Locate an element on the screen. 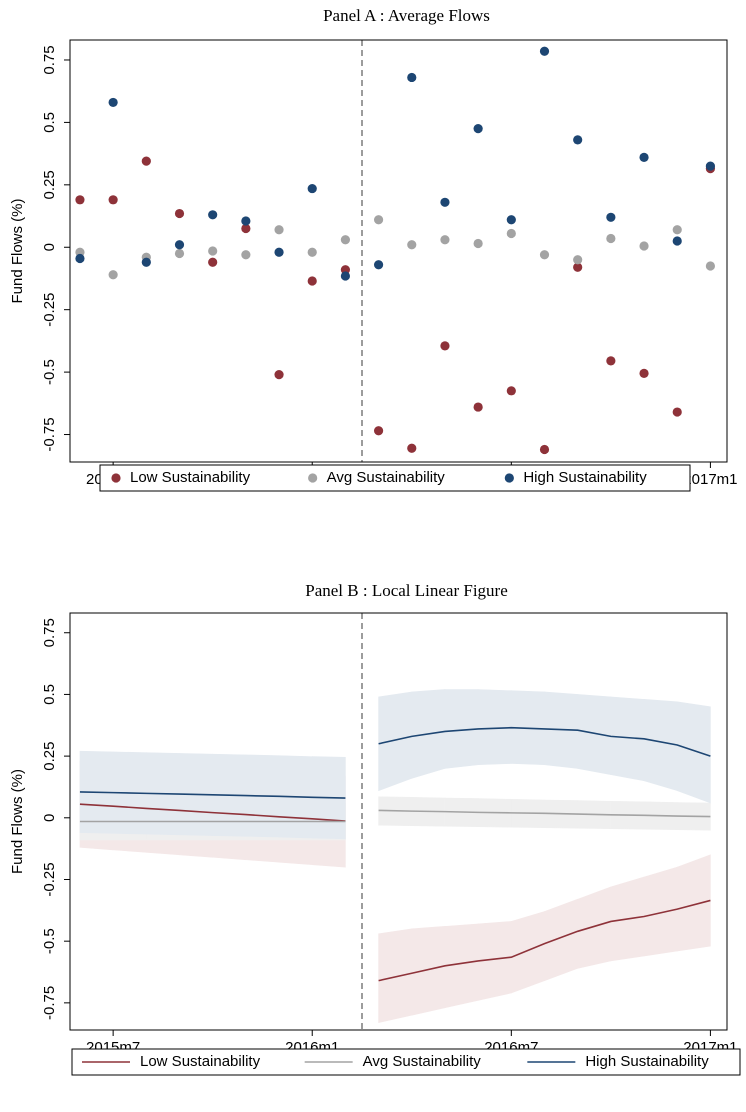 Image resolution: width=746 pixels, height=1112 pixels. panel-title: Panel A : Average Flows is located at coordinates (406, 15).